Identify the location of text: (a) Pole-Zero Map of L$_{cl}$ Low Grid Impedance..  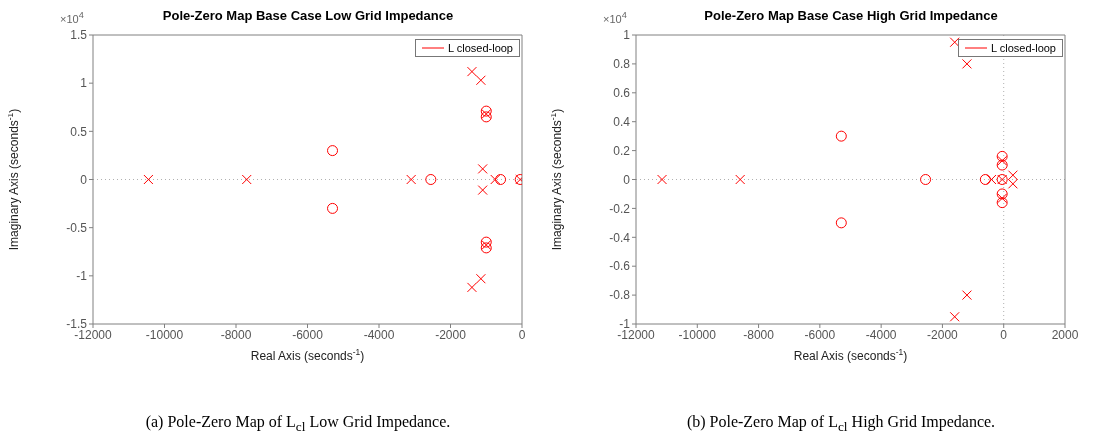
(298, 424).